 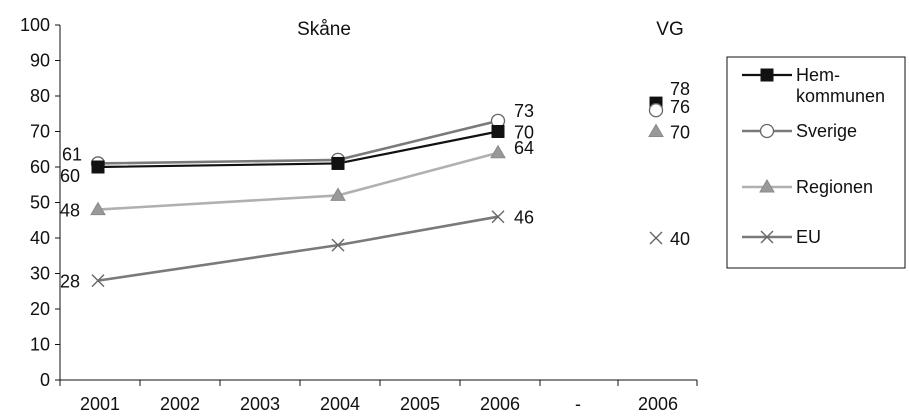 What do you see at coordinates (100, 404) in the screenshot?
I see `x-tick-label: 2001` at bounding box center [100, 404].